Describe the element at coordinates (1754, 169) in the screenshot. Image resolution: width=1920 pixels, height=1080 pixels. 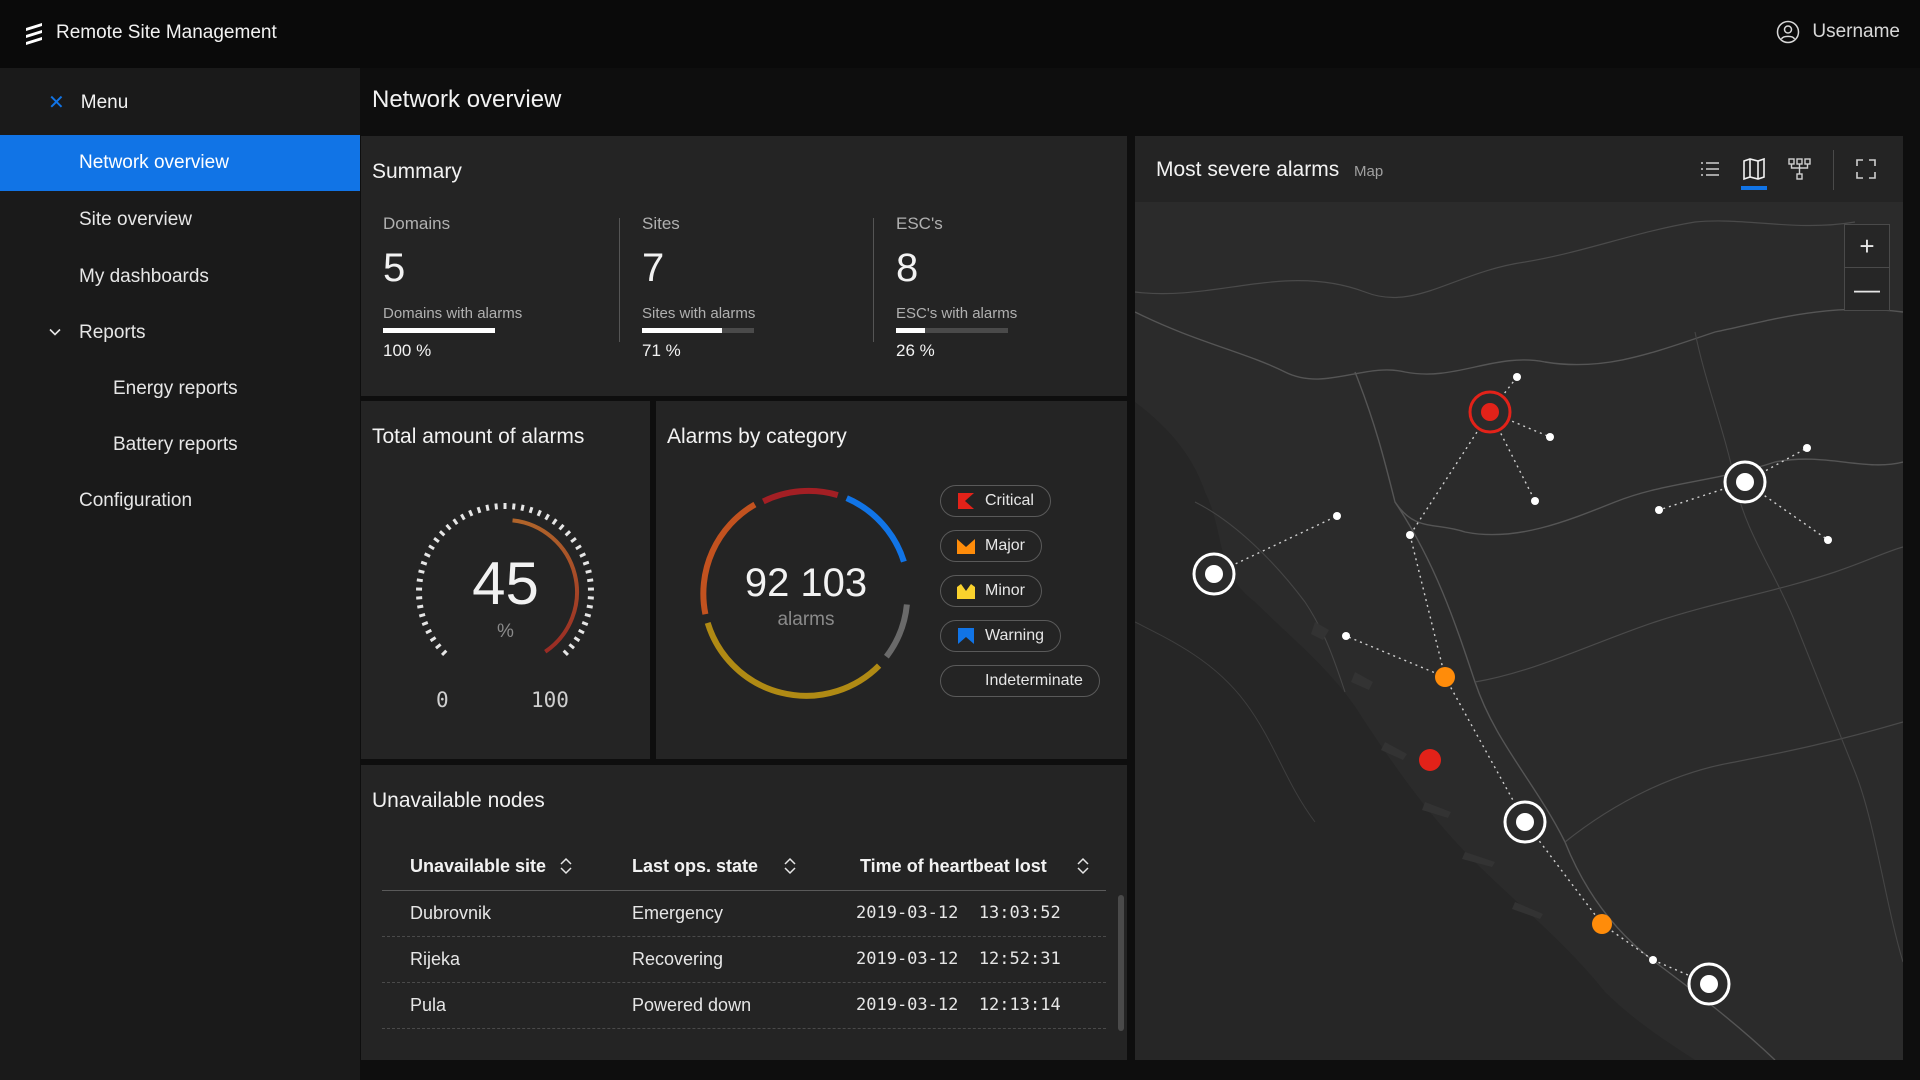
I see `map-view-icon` at that location.